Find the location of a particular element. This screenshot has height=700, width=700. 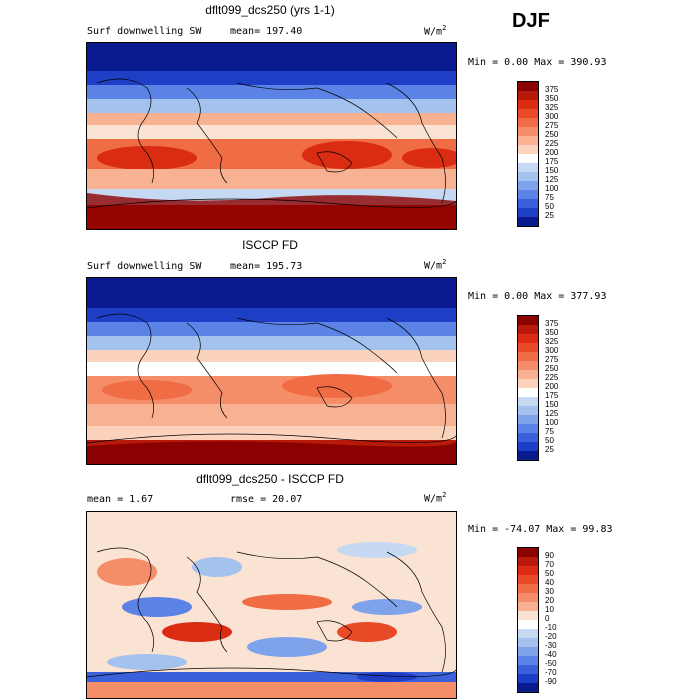

panel1-band-nh-high is located at coordinates (271, 78).